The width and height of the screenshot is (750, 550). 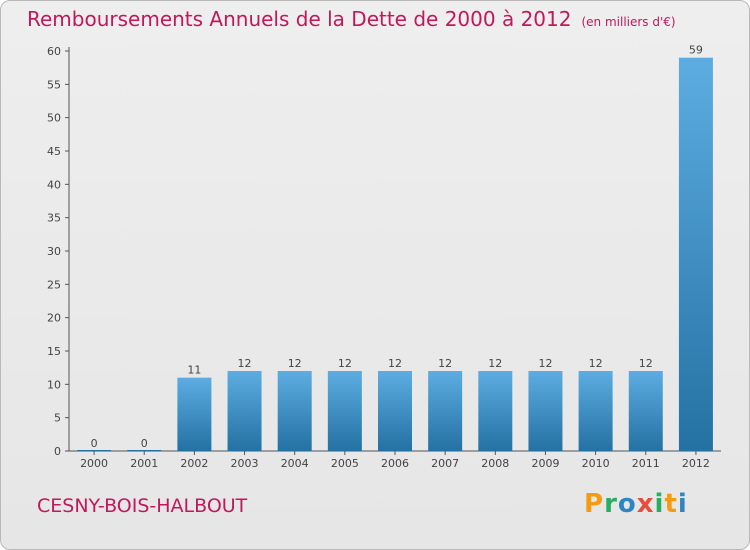 What do you see at coordinates (395, 411) in the screenshot?
I see `bar-2006` at bounding box center [395, 411].